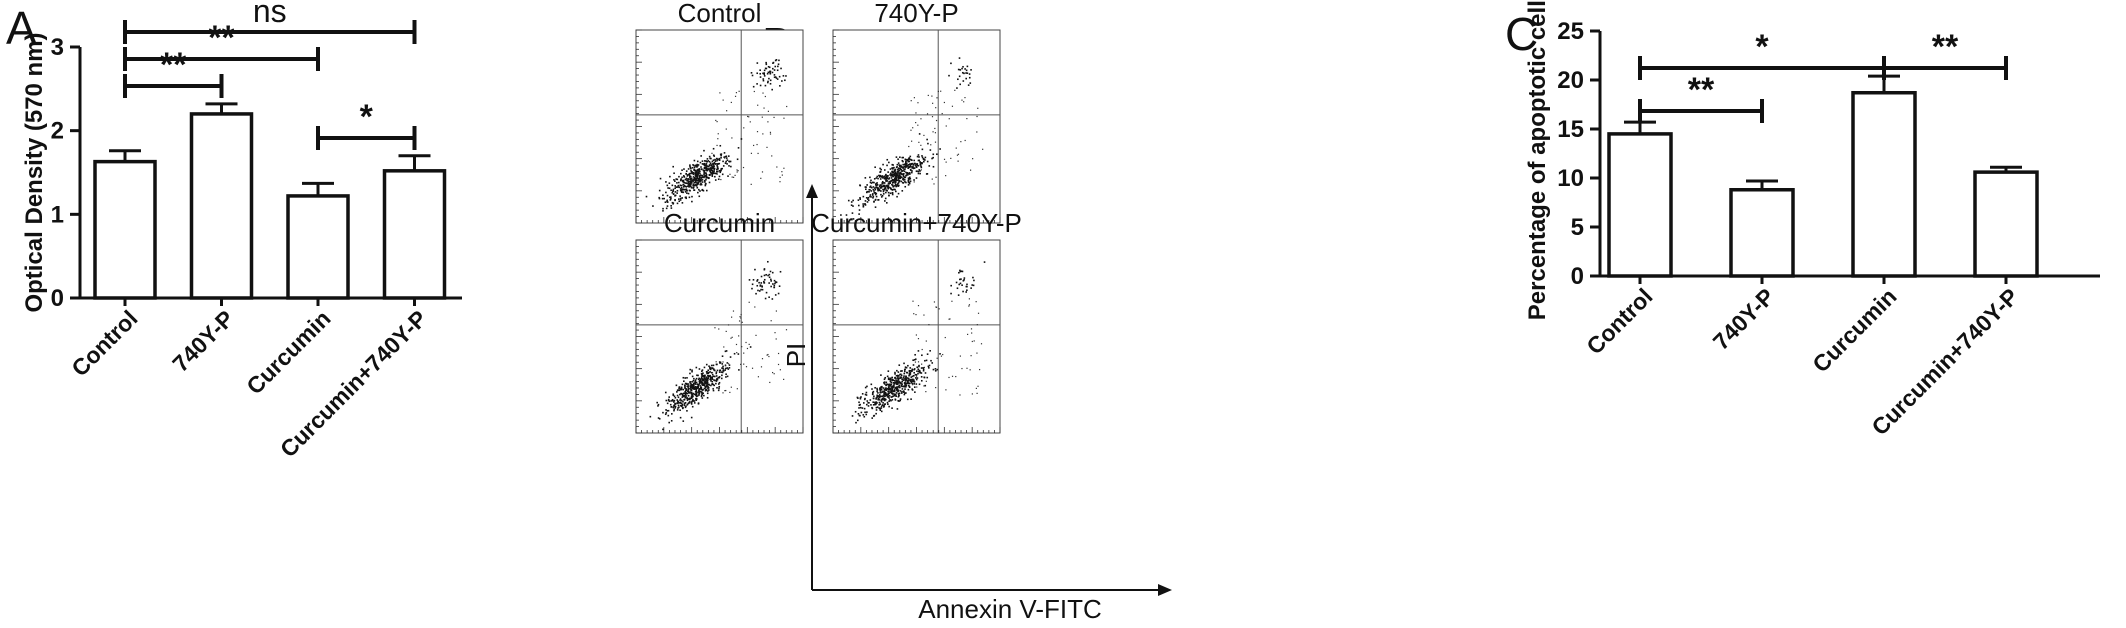  I want to click on panel-a-bar, so click(414, 234).